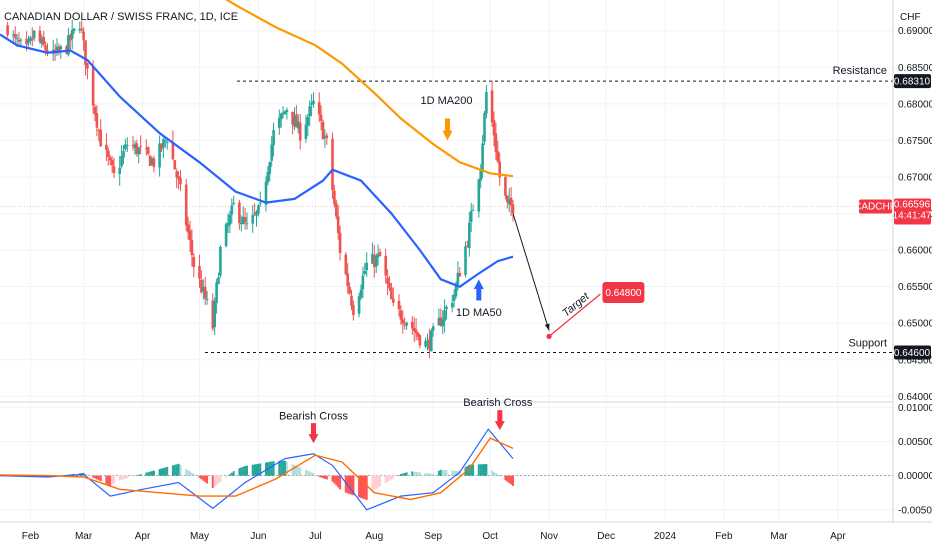  What do you see at coordinates (314, 417) in the screenshot?
I see `bearish-cross-label-1: Bearish Cross` at bounding box center [314, 417].